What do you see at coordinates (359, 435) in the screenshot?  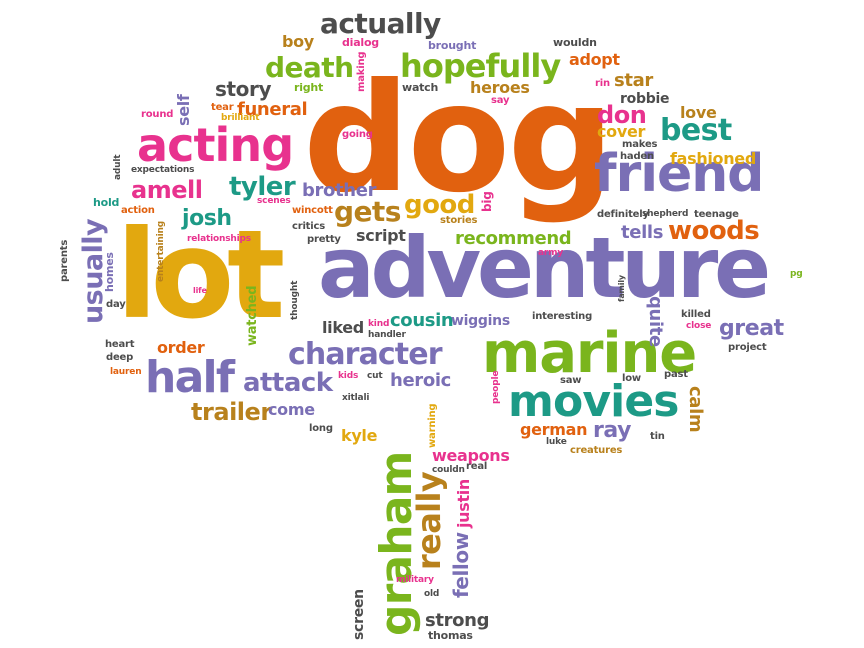 I see `word-kyle: kyle` at bounding box center [359, 435].